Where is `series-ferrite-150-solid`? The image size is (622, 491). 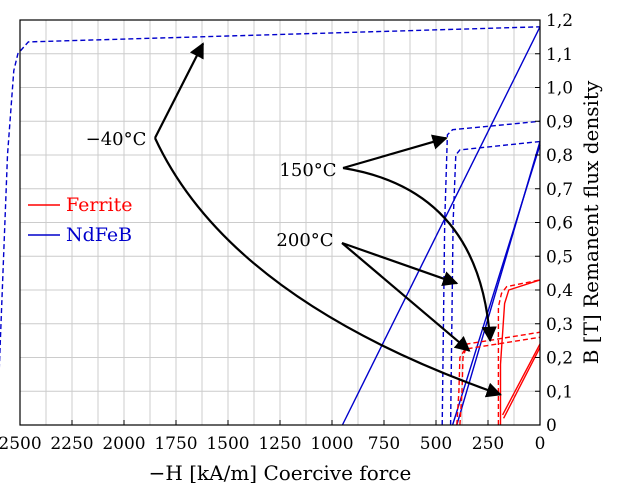 series-ferrite-150-solid is located at coordinates (521, 379).